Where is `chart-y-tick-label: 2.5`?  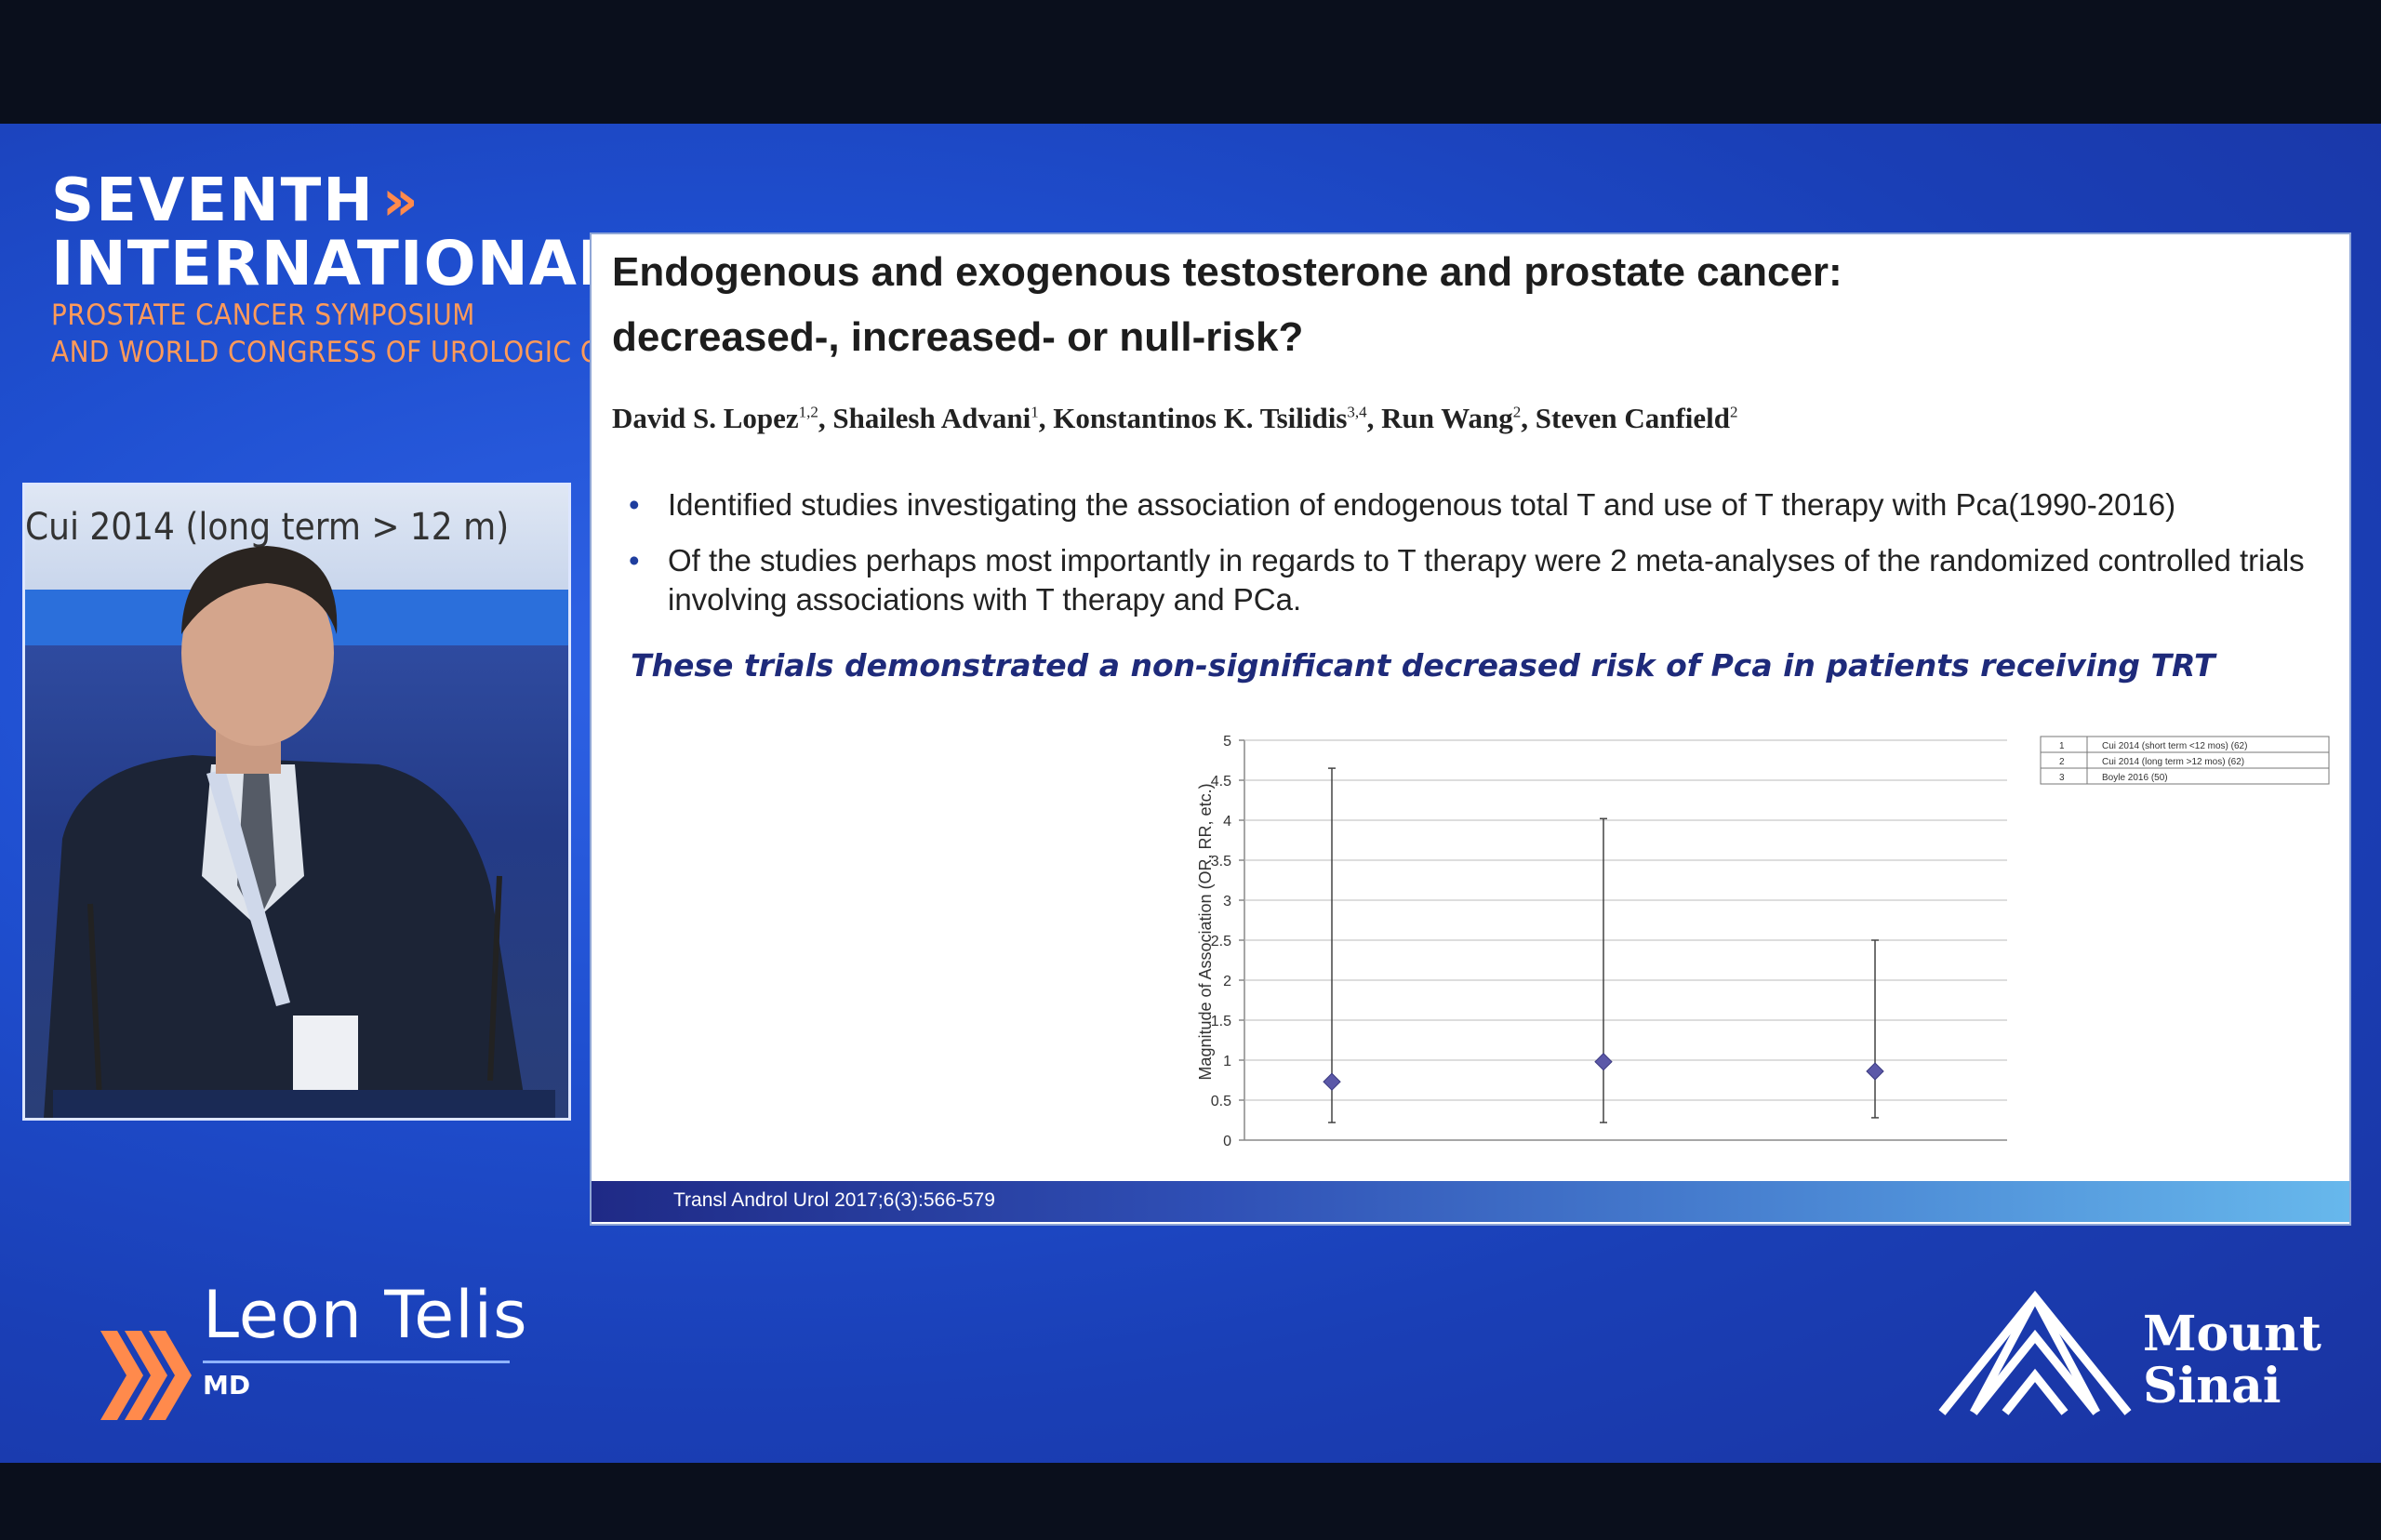
chart-y-tick-label: 2.5 is located at coordinates (1221, 941).